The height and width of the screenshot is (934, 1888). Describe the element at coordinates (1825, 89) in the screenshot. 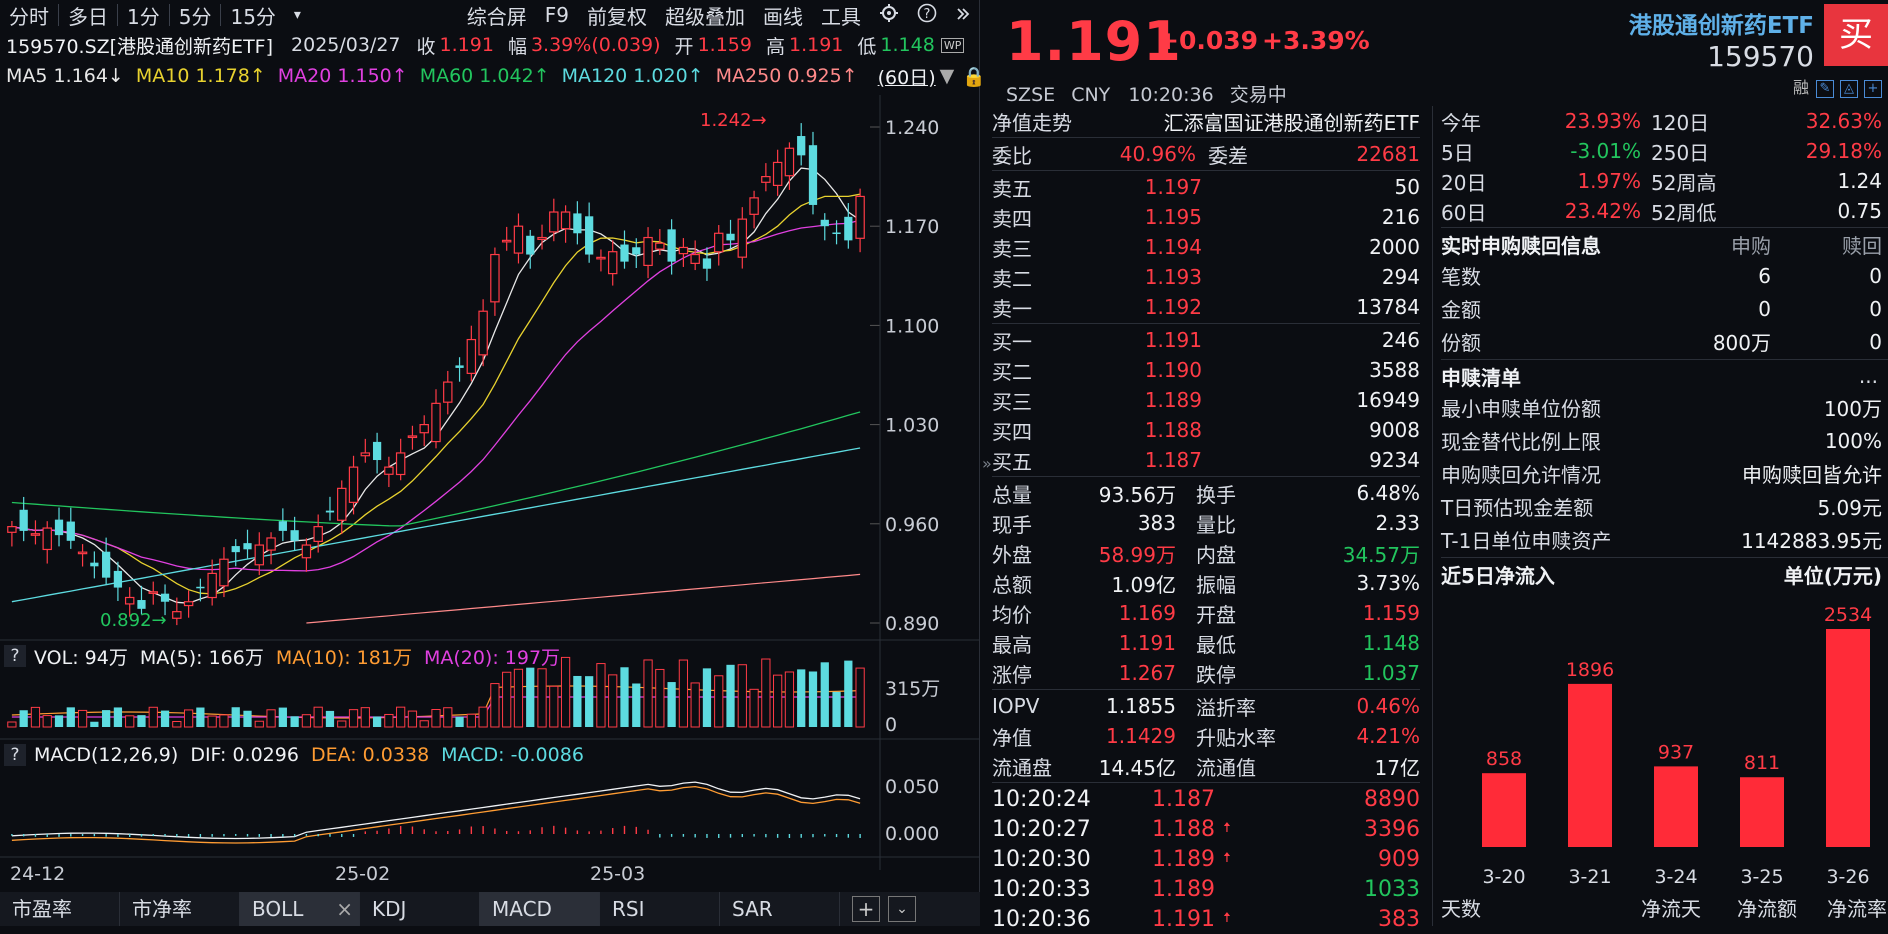

I see `edit-icon: ✎` at that location.